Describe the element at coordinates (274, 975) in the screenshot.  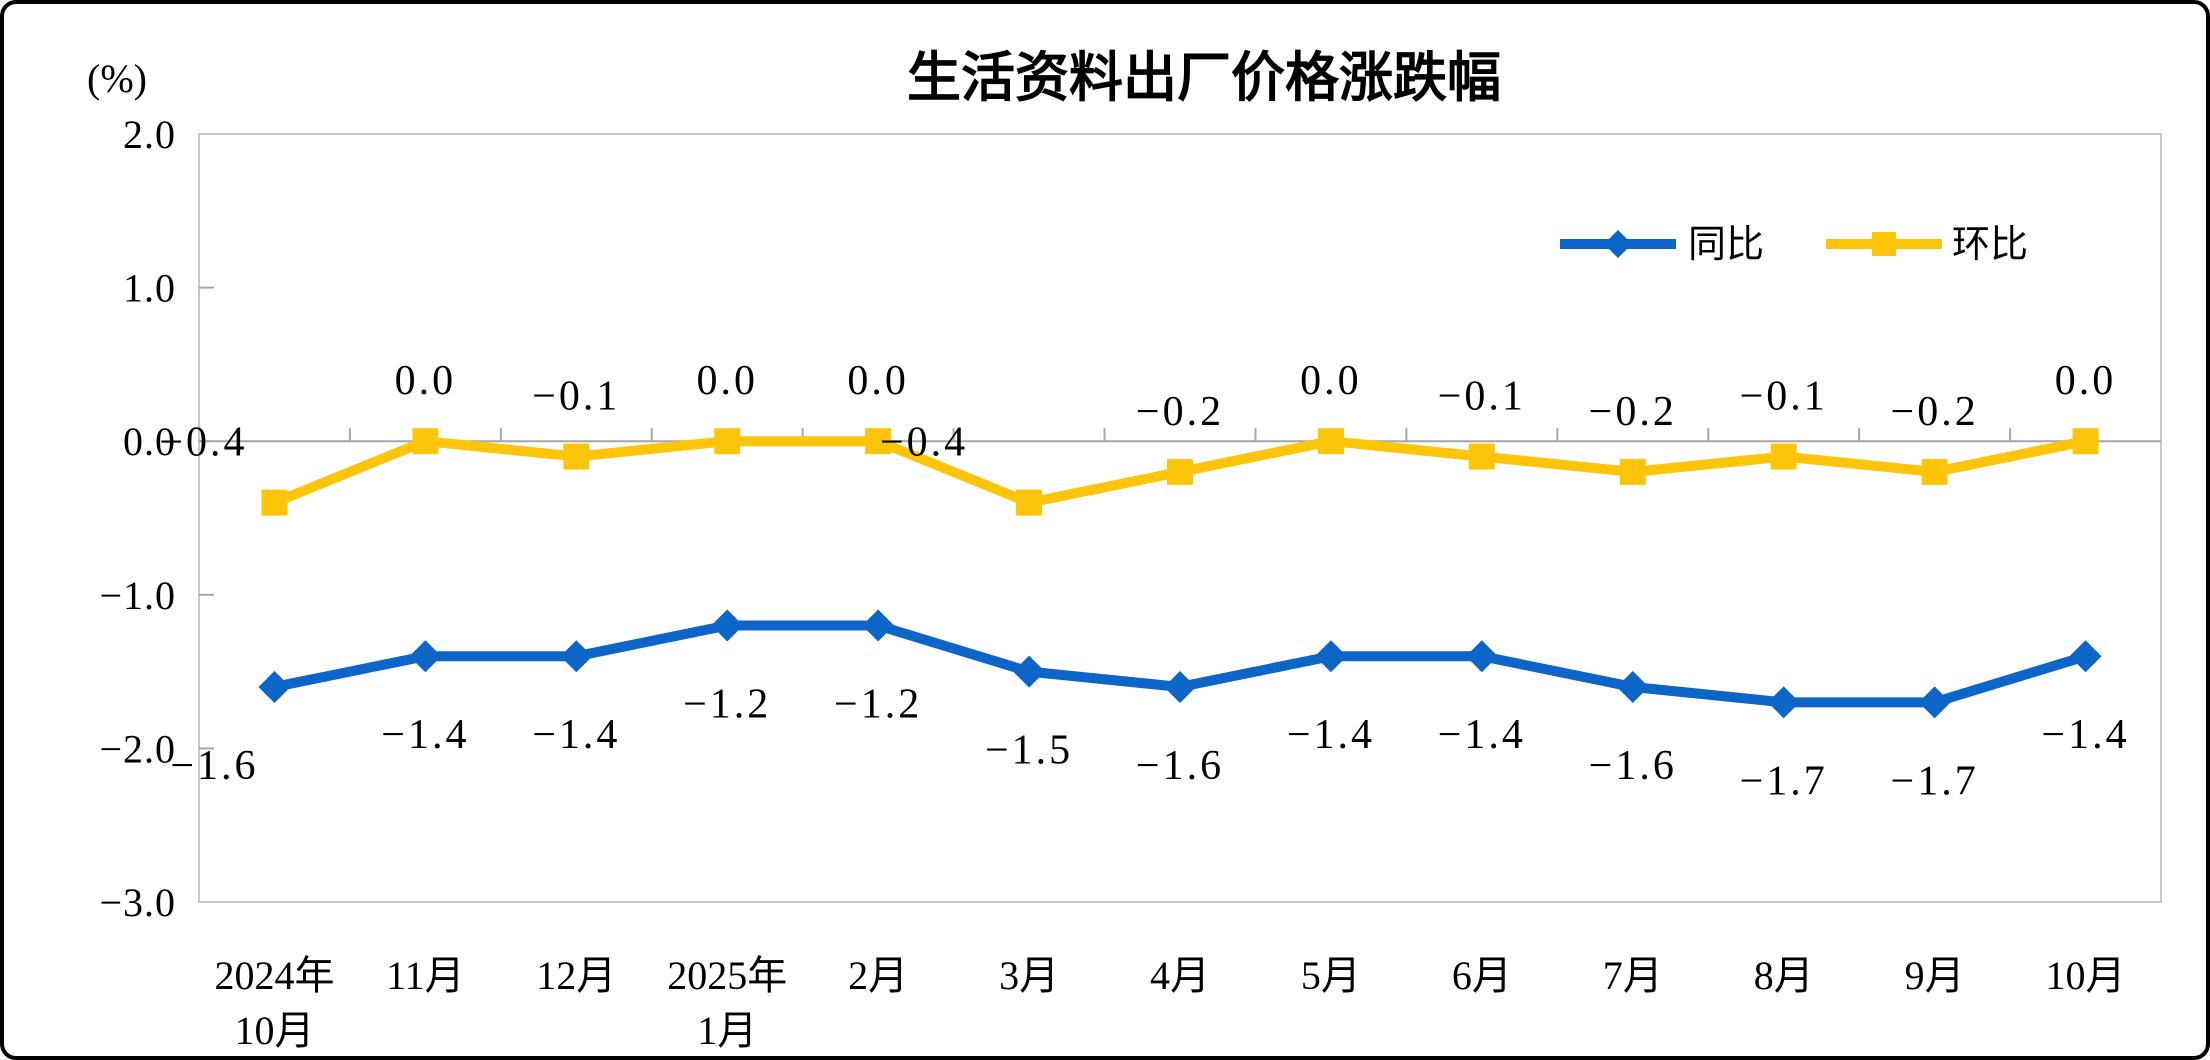
I see `x-tick-label: 2024年` at that location.